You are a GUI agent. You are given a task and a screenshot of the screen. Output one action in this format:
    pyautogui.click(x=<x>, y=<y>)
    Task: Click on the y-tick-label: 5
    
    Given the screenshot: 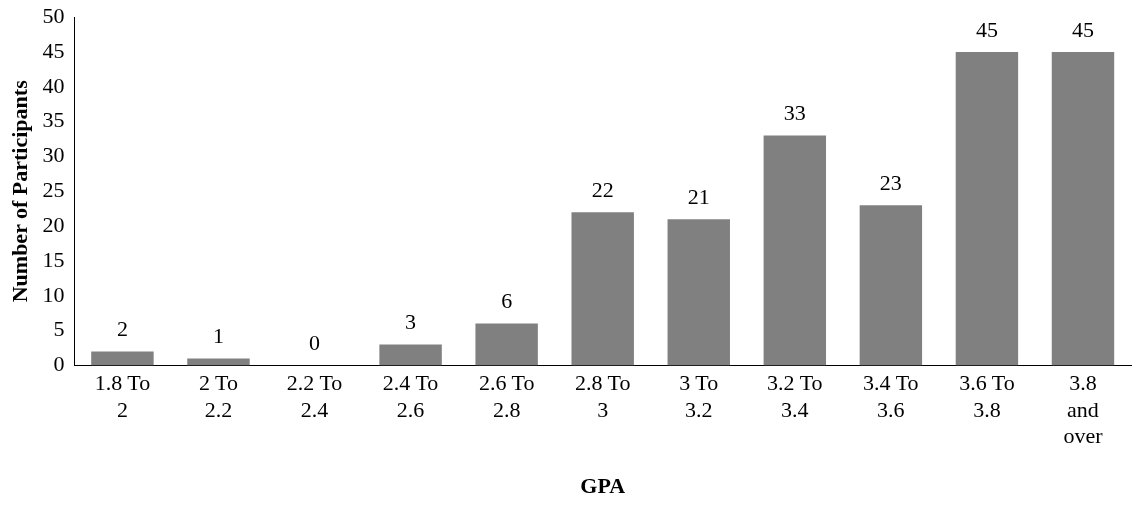 What is the action you would take?
    pyautogui.click(x=59, y=329)
    